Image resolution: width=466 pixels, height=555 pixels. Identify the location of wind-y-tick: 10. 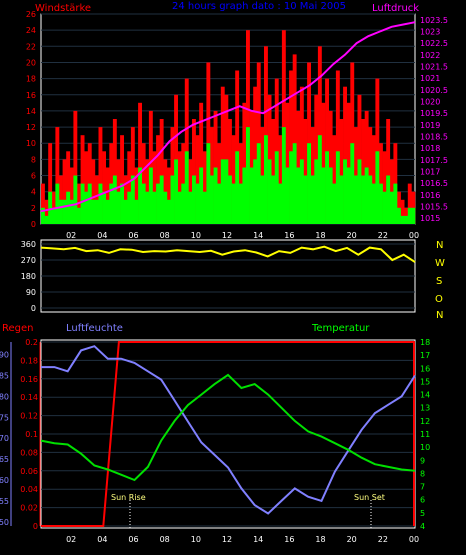
(31, 143).